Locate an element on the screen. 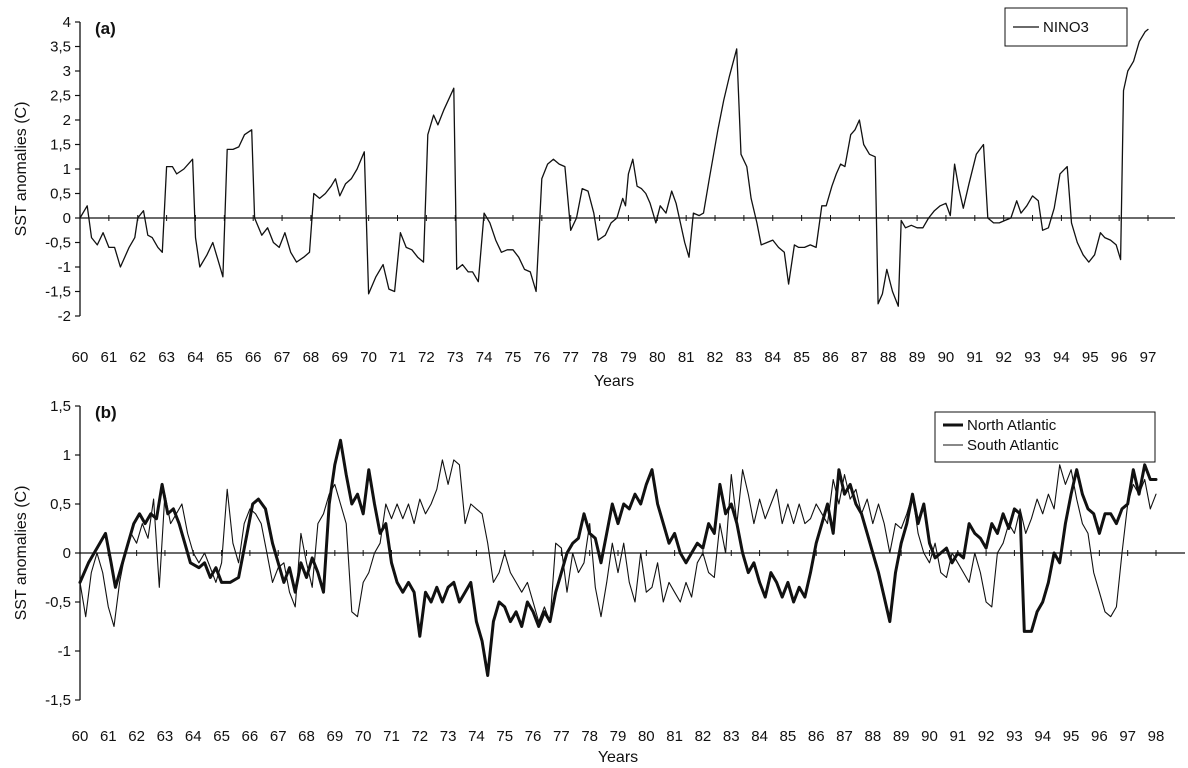 This screenshot has width=1188, height=768. y-tick-label: 4 is located at coordinates (67, 22).